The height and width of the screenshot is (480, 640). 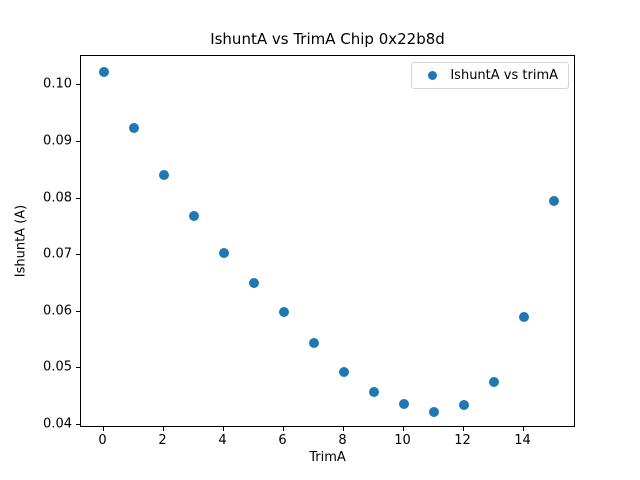 What do you see at coordinates (102, 440) in the screenshot?
I see `x-tick-label: 0` at bounding box center [102, 440].